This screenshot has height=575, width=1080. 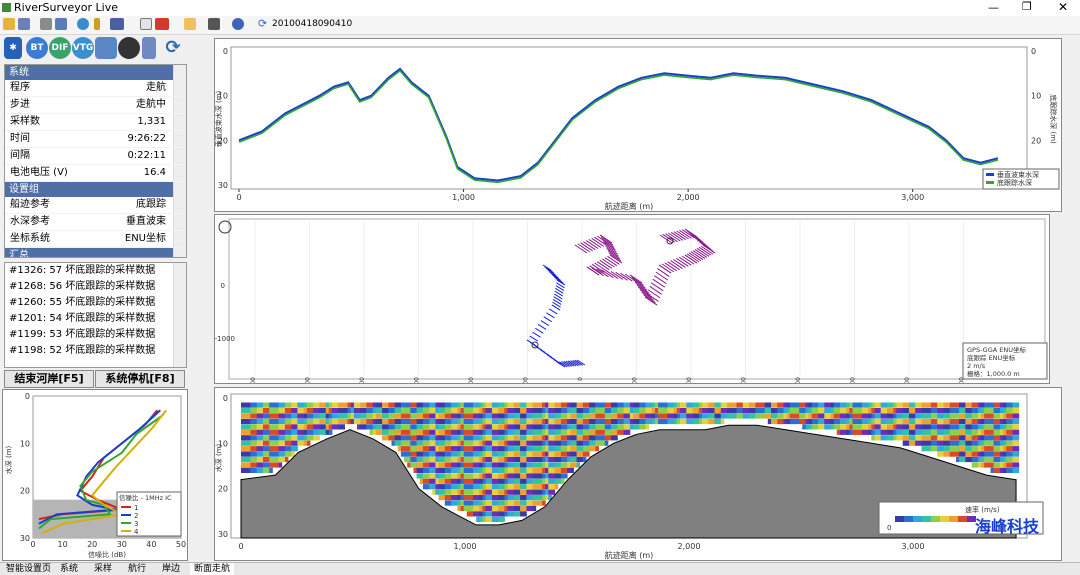 What do you see at coordinates (83, 24) in the screenshot?
I see `globe-icon` at bounding box center [83, 24].